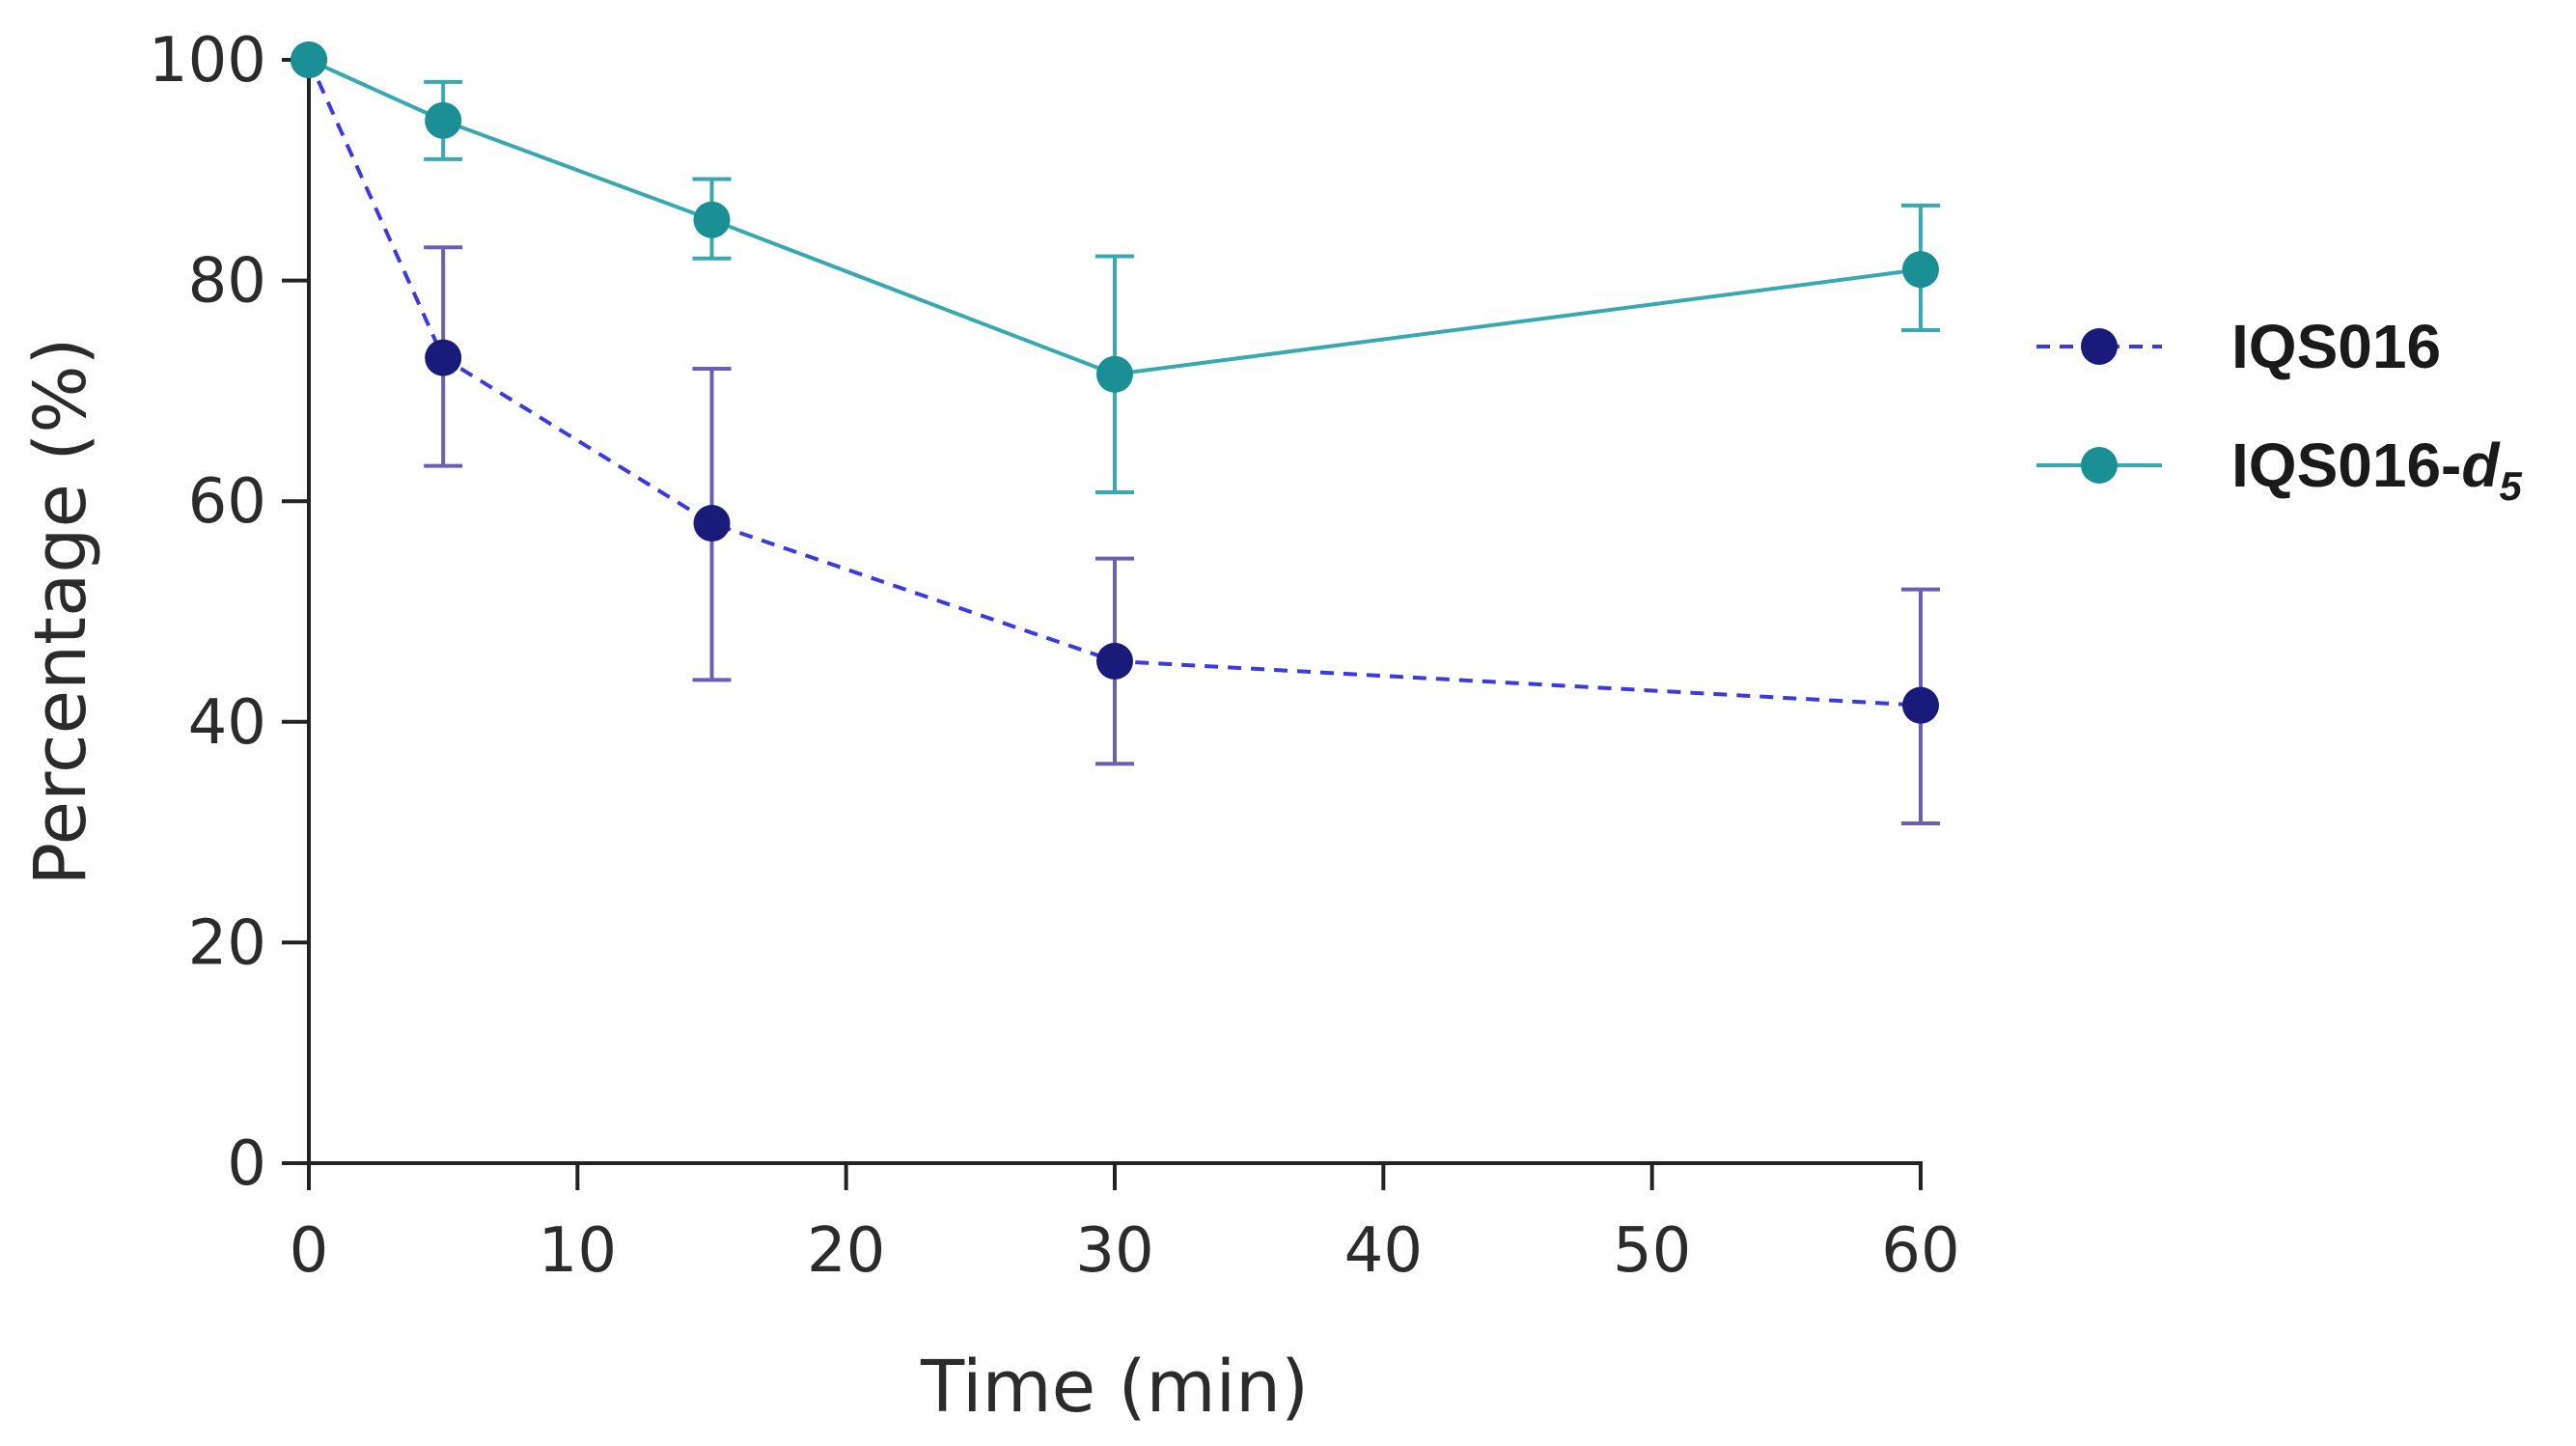 This screenshot has width=2576, height=1446. I want to click on legend-label: IQS016-d5, so click(2376, 470).